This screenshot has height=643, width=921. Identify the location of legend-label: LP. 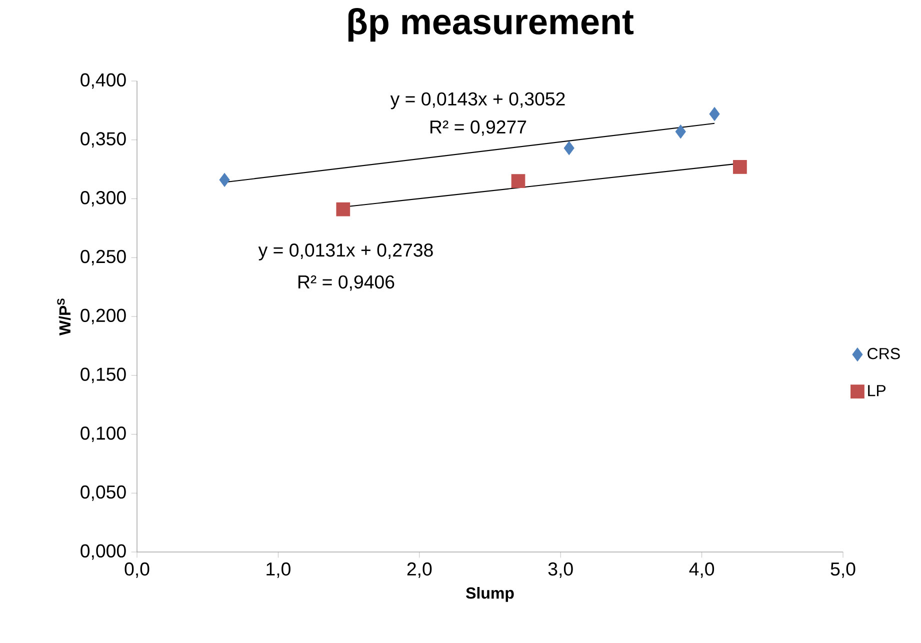
(877, 390).